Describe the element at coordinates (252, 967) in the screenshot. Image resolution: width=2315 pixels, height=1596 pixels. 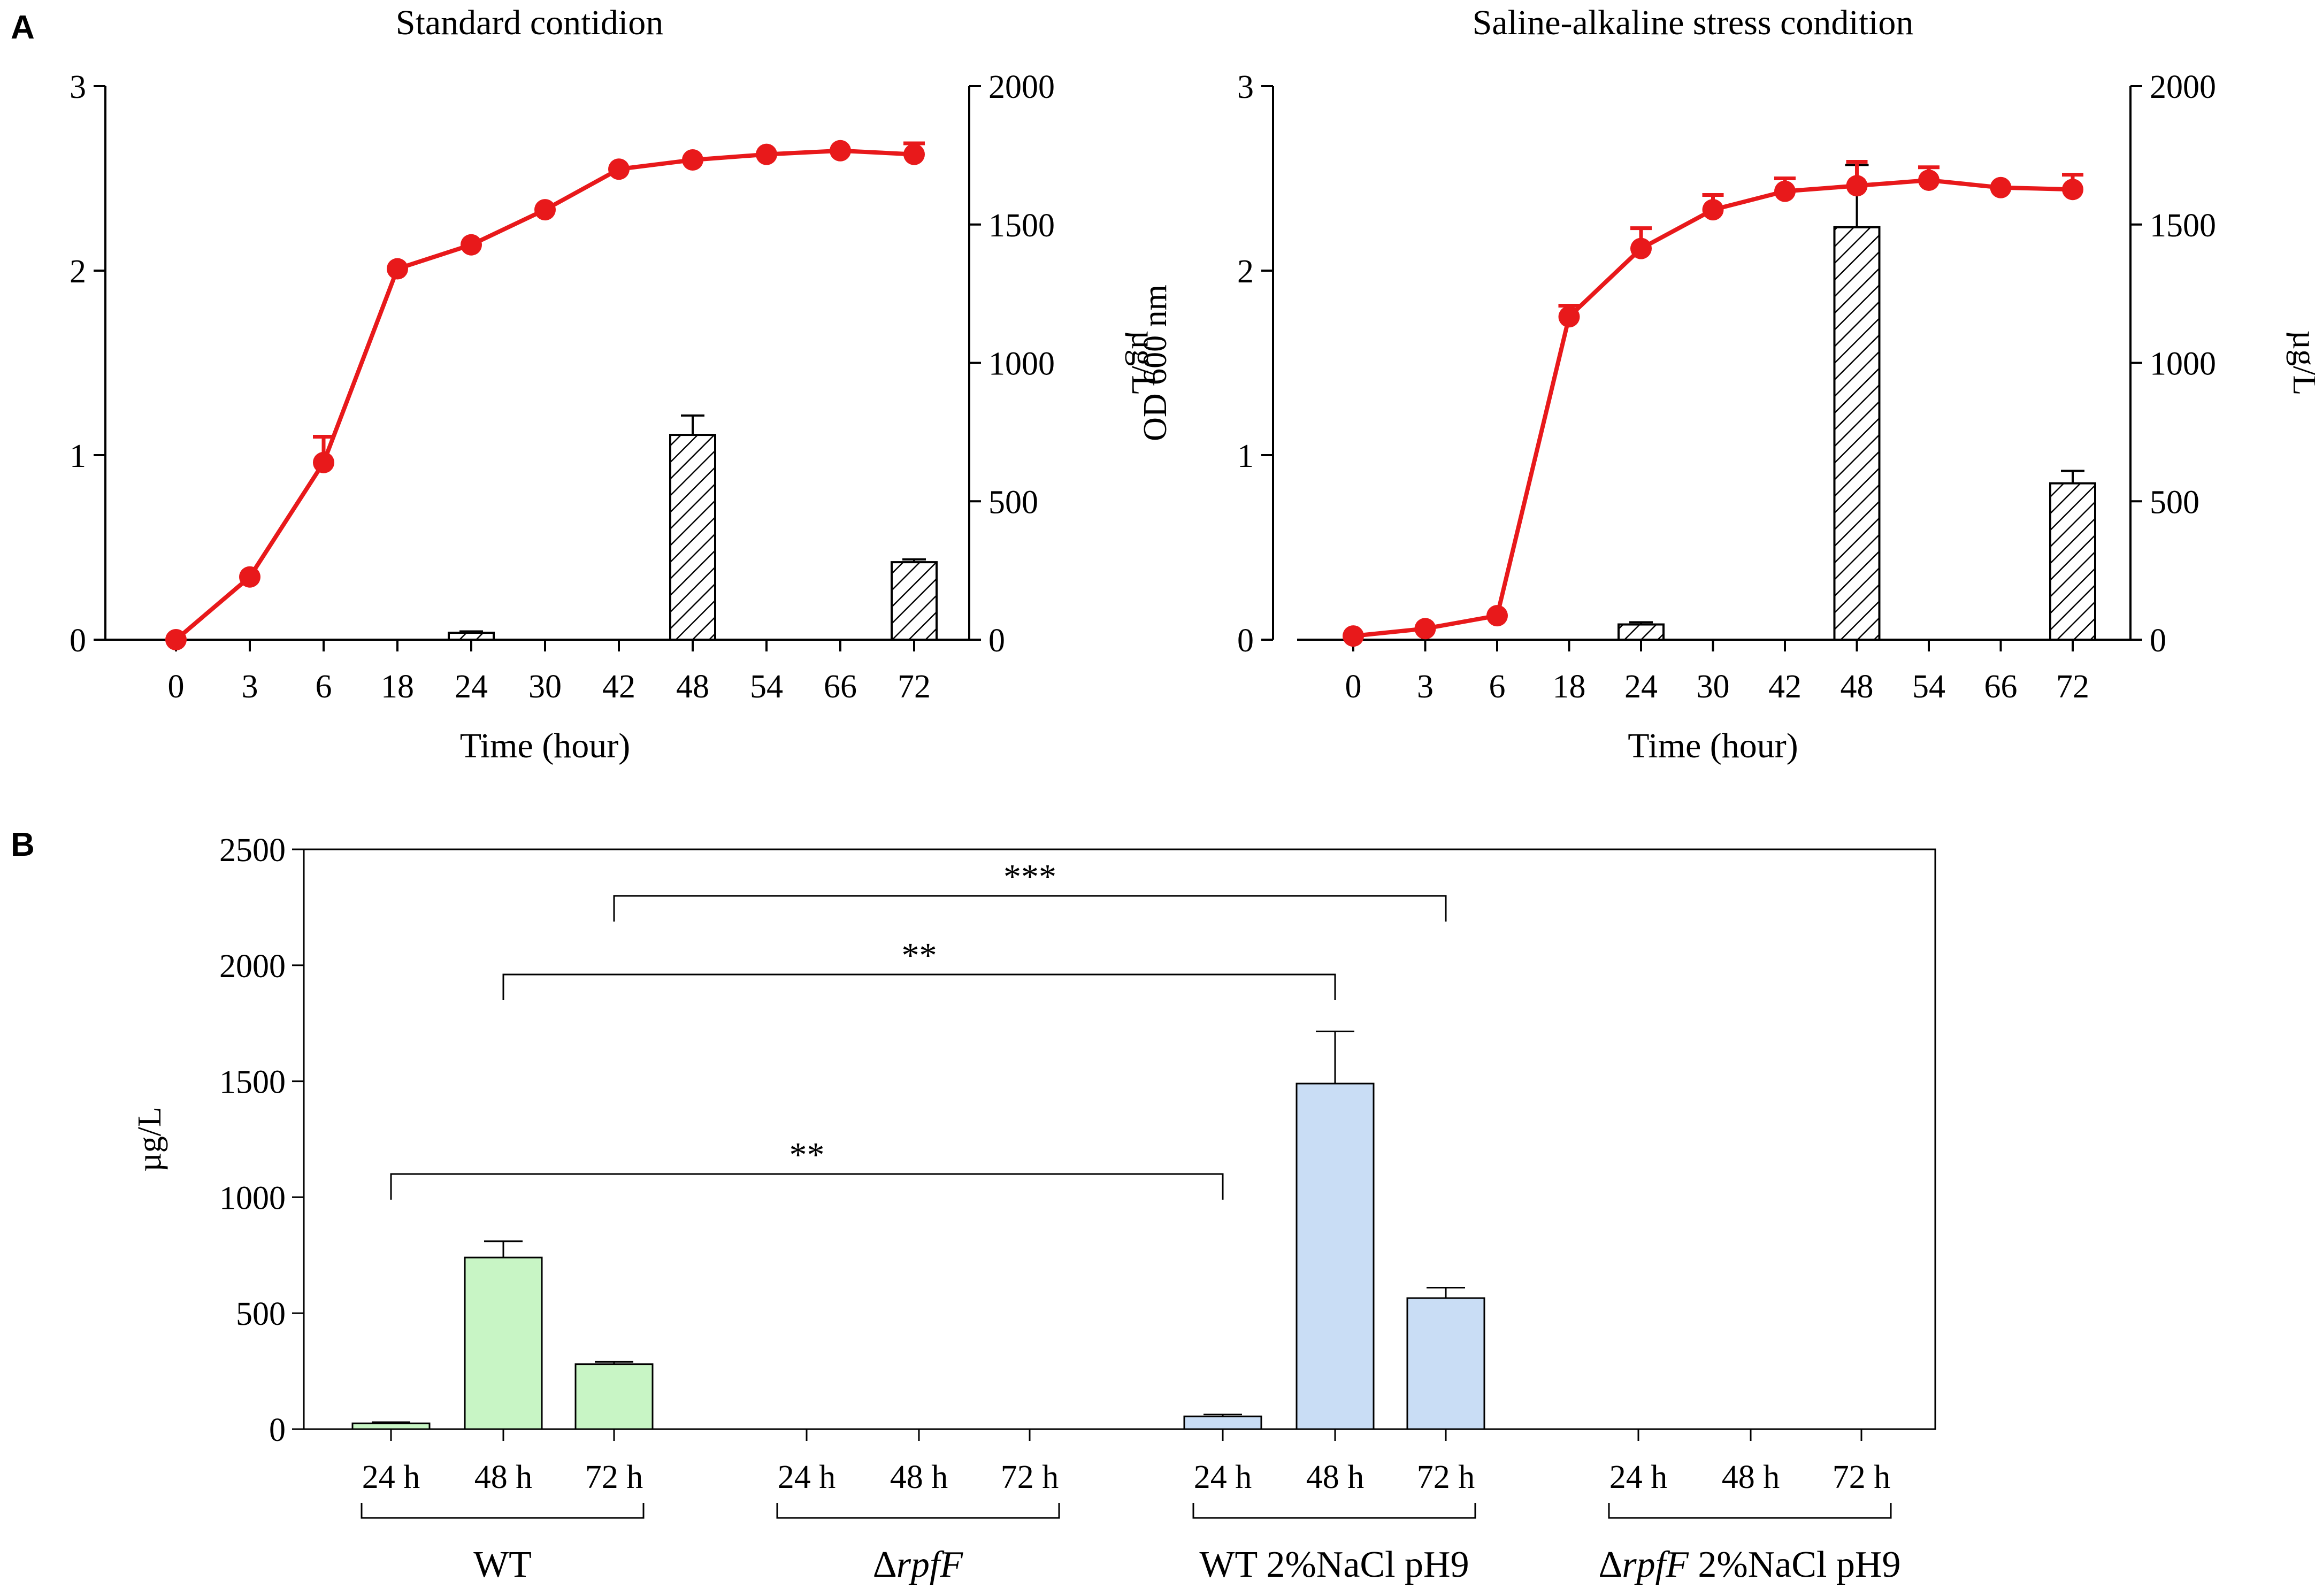
I see `y-tick-label: 2000` at that location.